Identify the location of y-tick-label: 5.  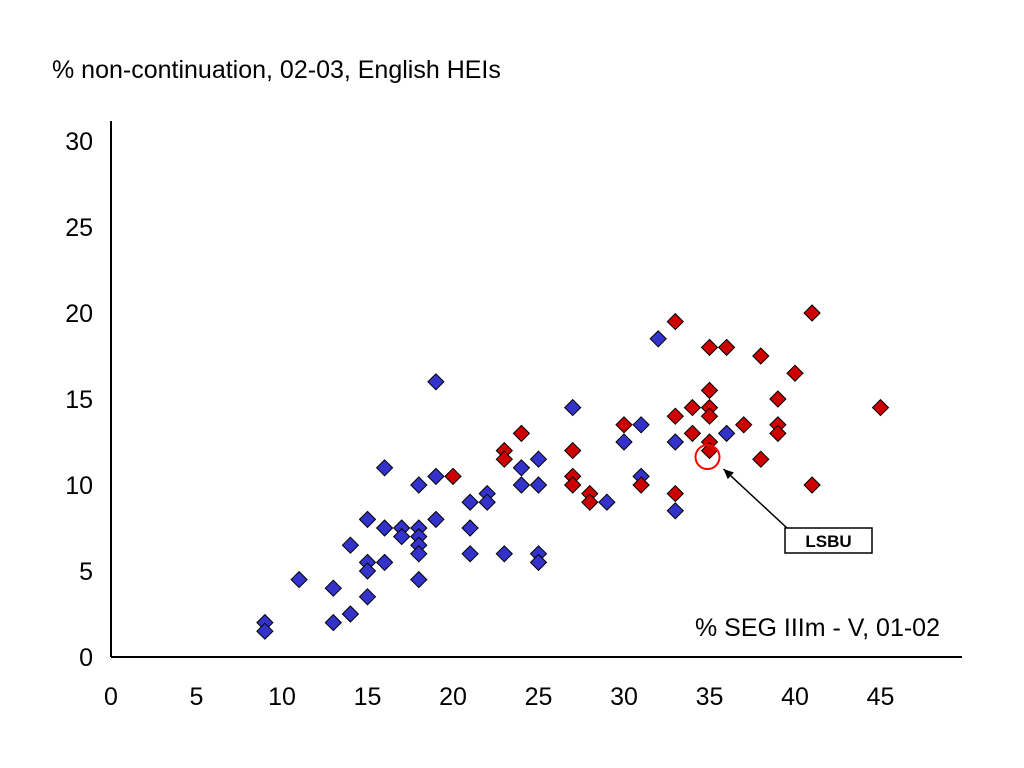
(86, 572).